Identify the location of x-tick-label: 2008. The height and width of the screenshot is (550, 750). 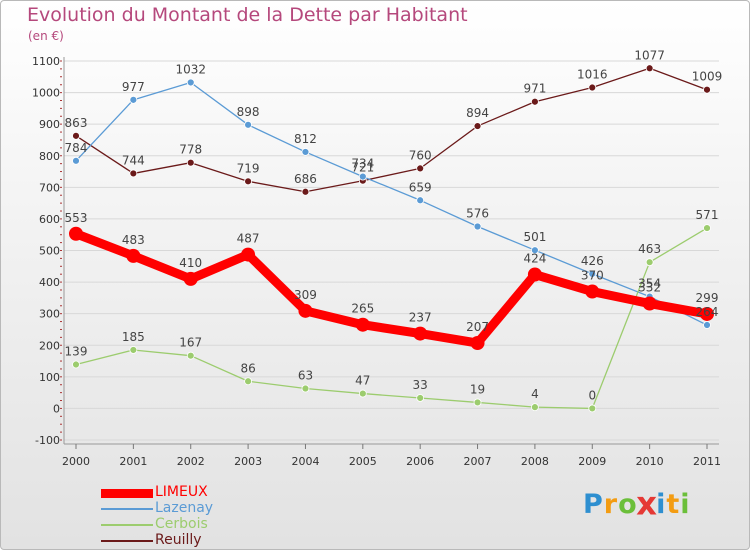
(535, 461).